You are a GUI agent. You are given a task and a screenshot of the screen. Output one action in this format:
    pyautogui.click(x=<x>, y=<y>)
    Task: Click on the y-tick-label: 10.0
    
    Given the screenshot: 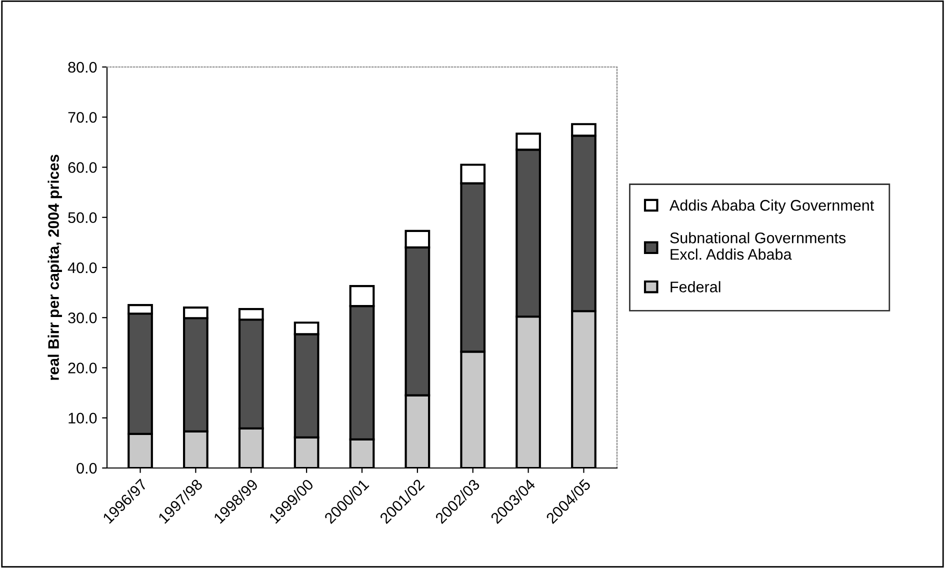 What is the action you would take?
    pyautogui.click(x=82, y=418)
    